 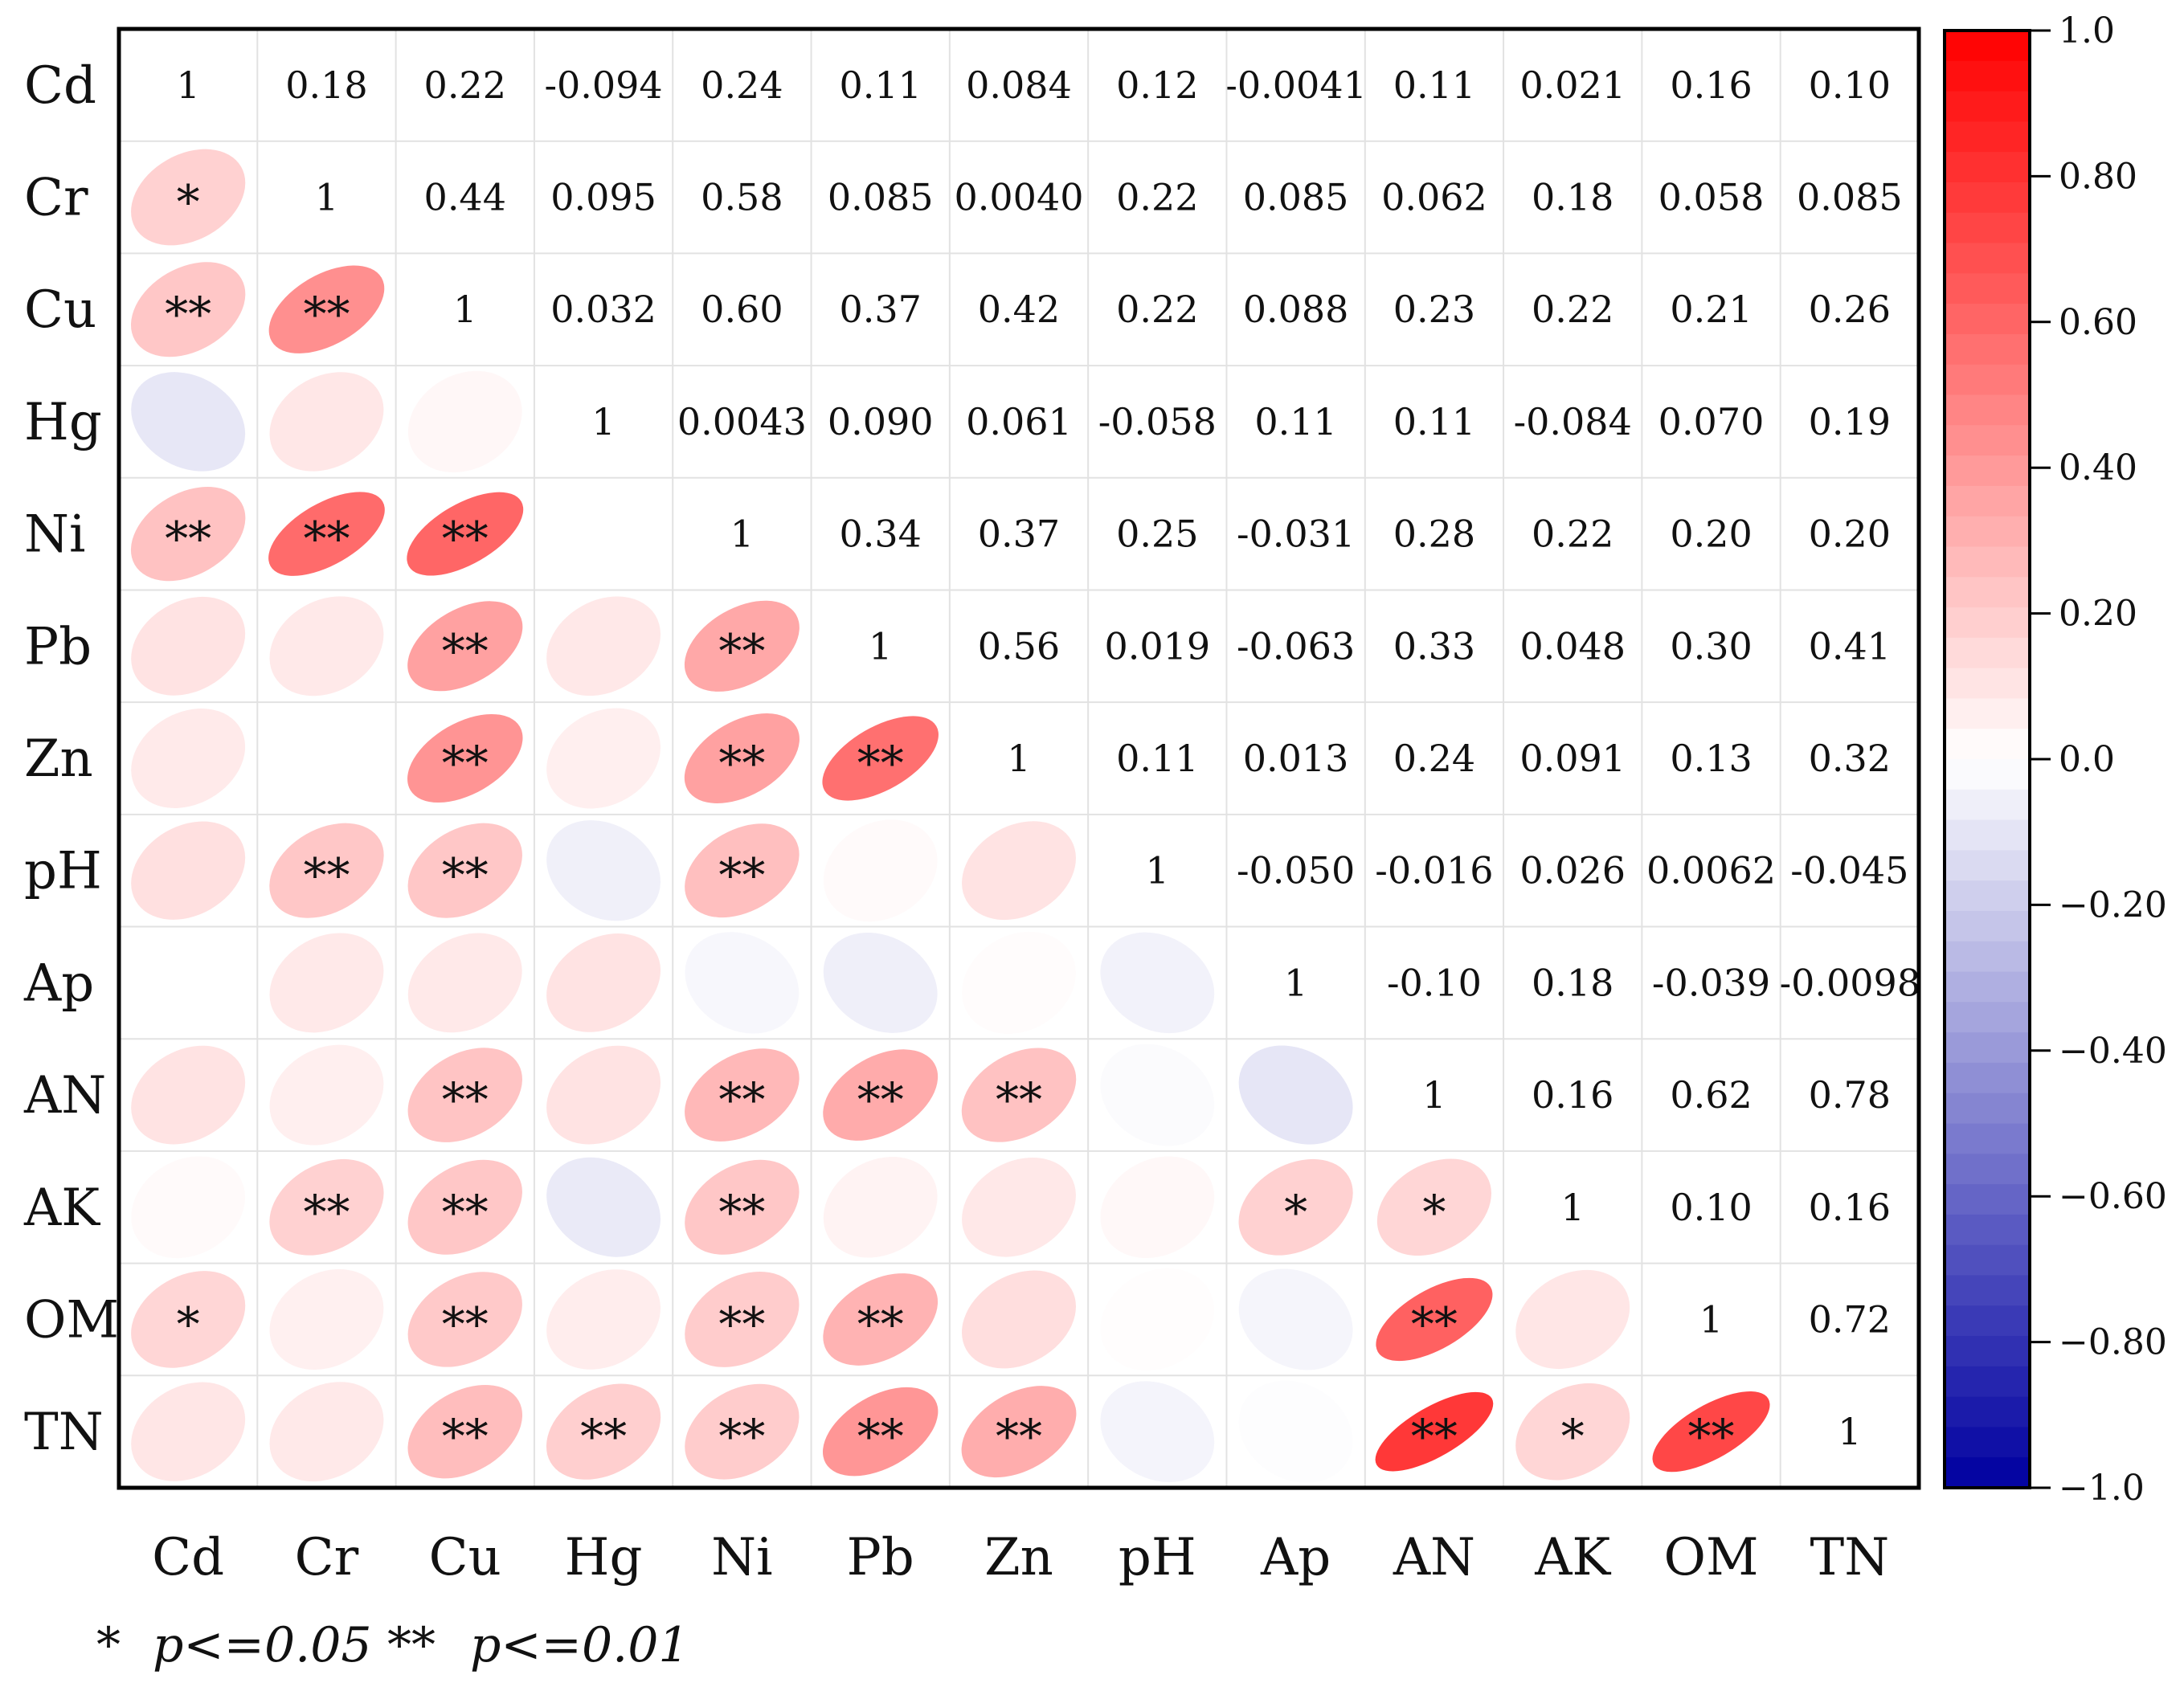 What do you see at coordinates (412, 1645) in the screenshot?
I see `legend-two-star: **` at bounding box center [412, 1645].